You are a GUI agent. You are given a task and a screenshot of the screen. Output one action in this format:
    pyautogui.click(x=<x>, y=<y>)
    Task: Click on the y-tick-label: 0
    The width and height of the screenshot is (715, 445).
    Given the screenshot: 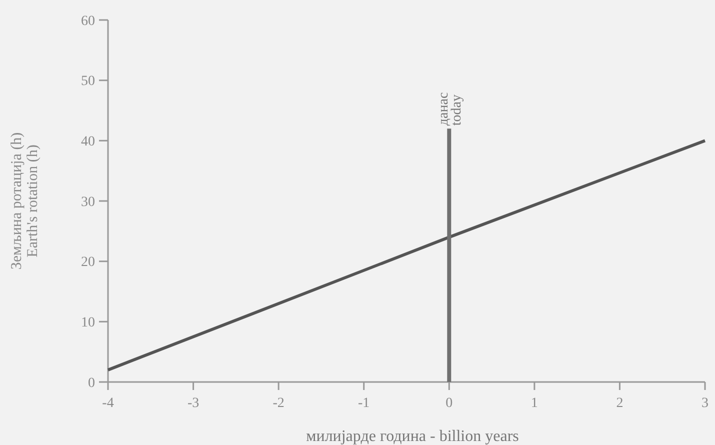 What is the action you would take?
    pyautogui.click(x=91, y=383)
    